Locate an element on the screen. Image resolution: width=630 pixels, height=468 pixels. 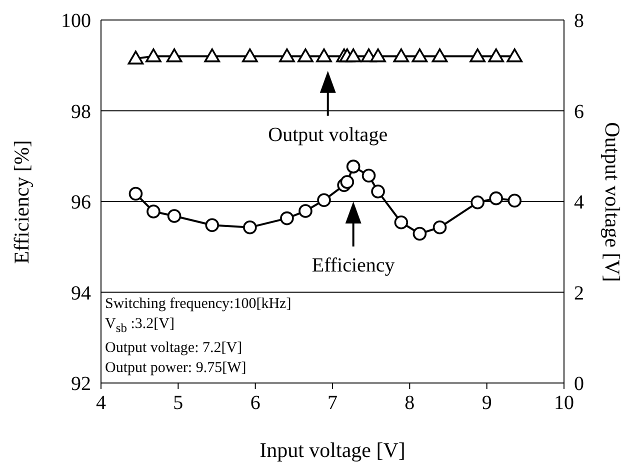
annotation: Output voltage: 7.2[V] is located at coordinates (174, 348).